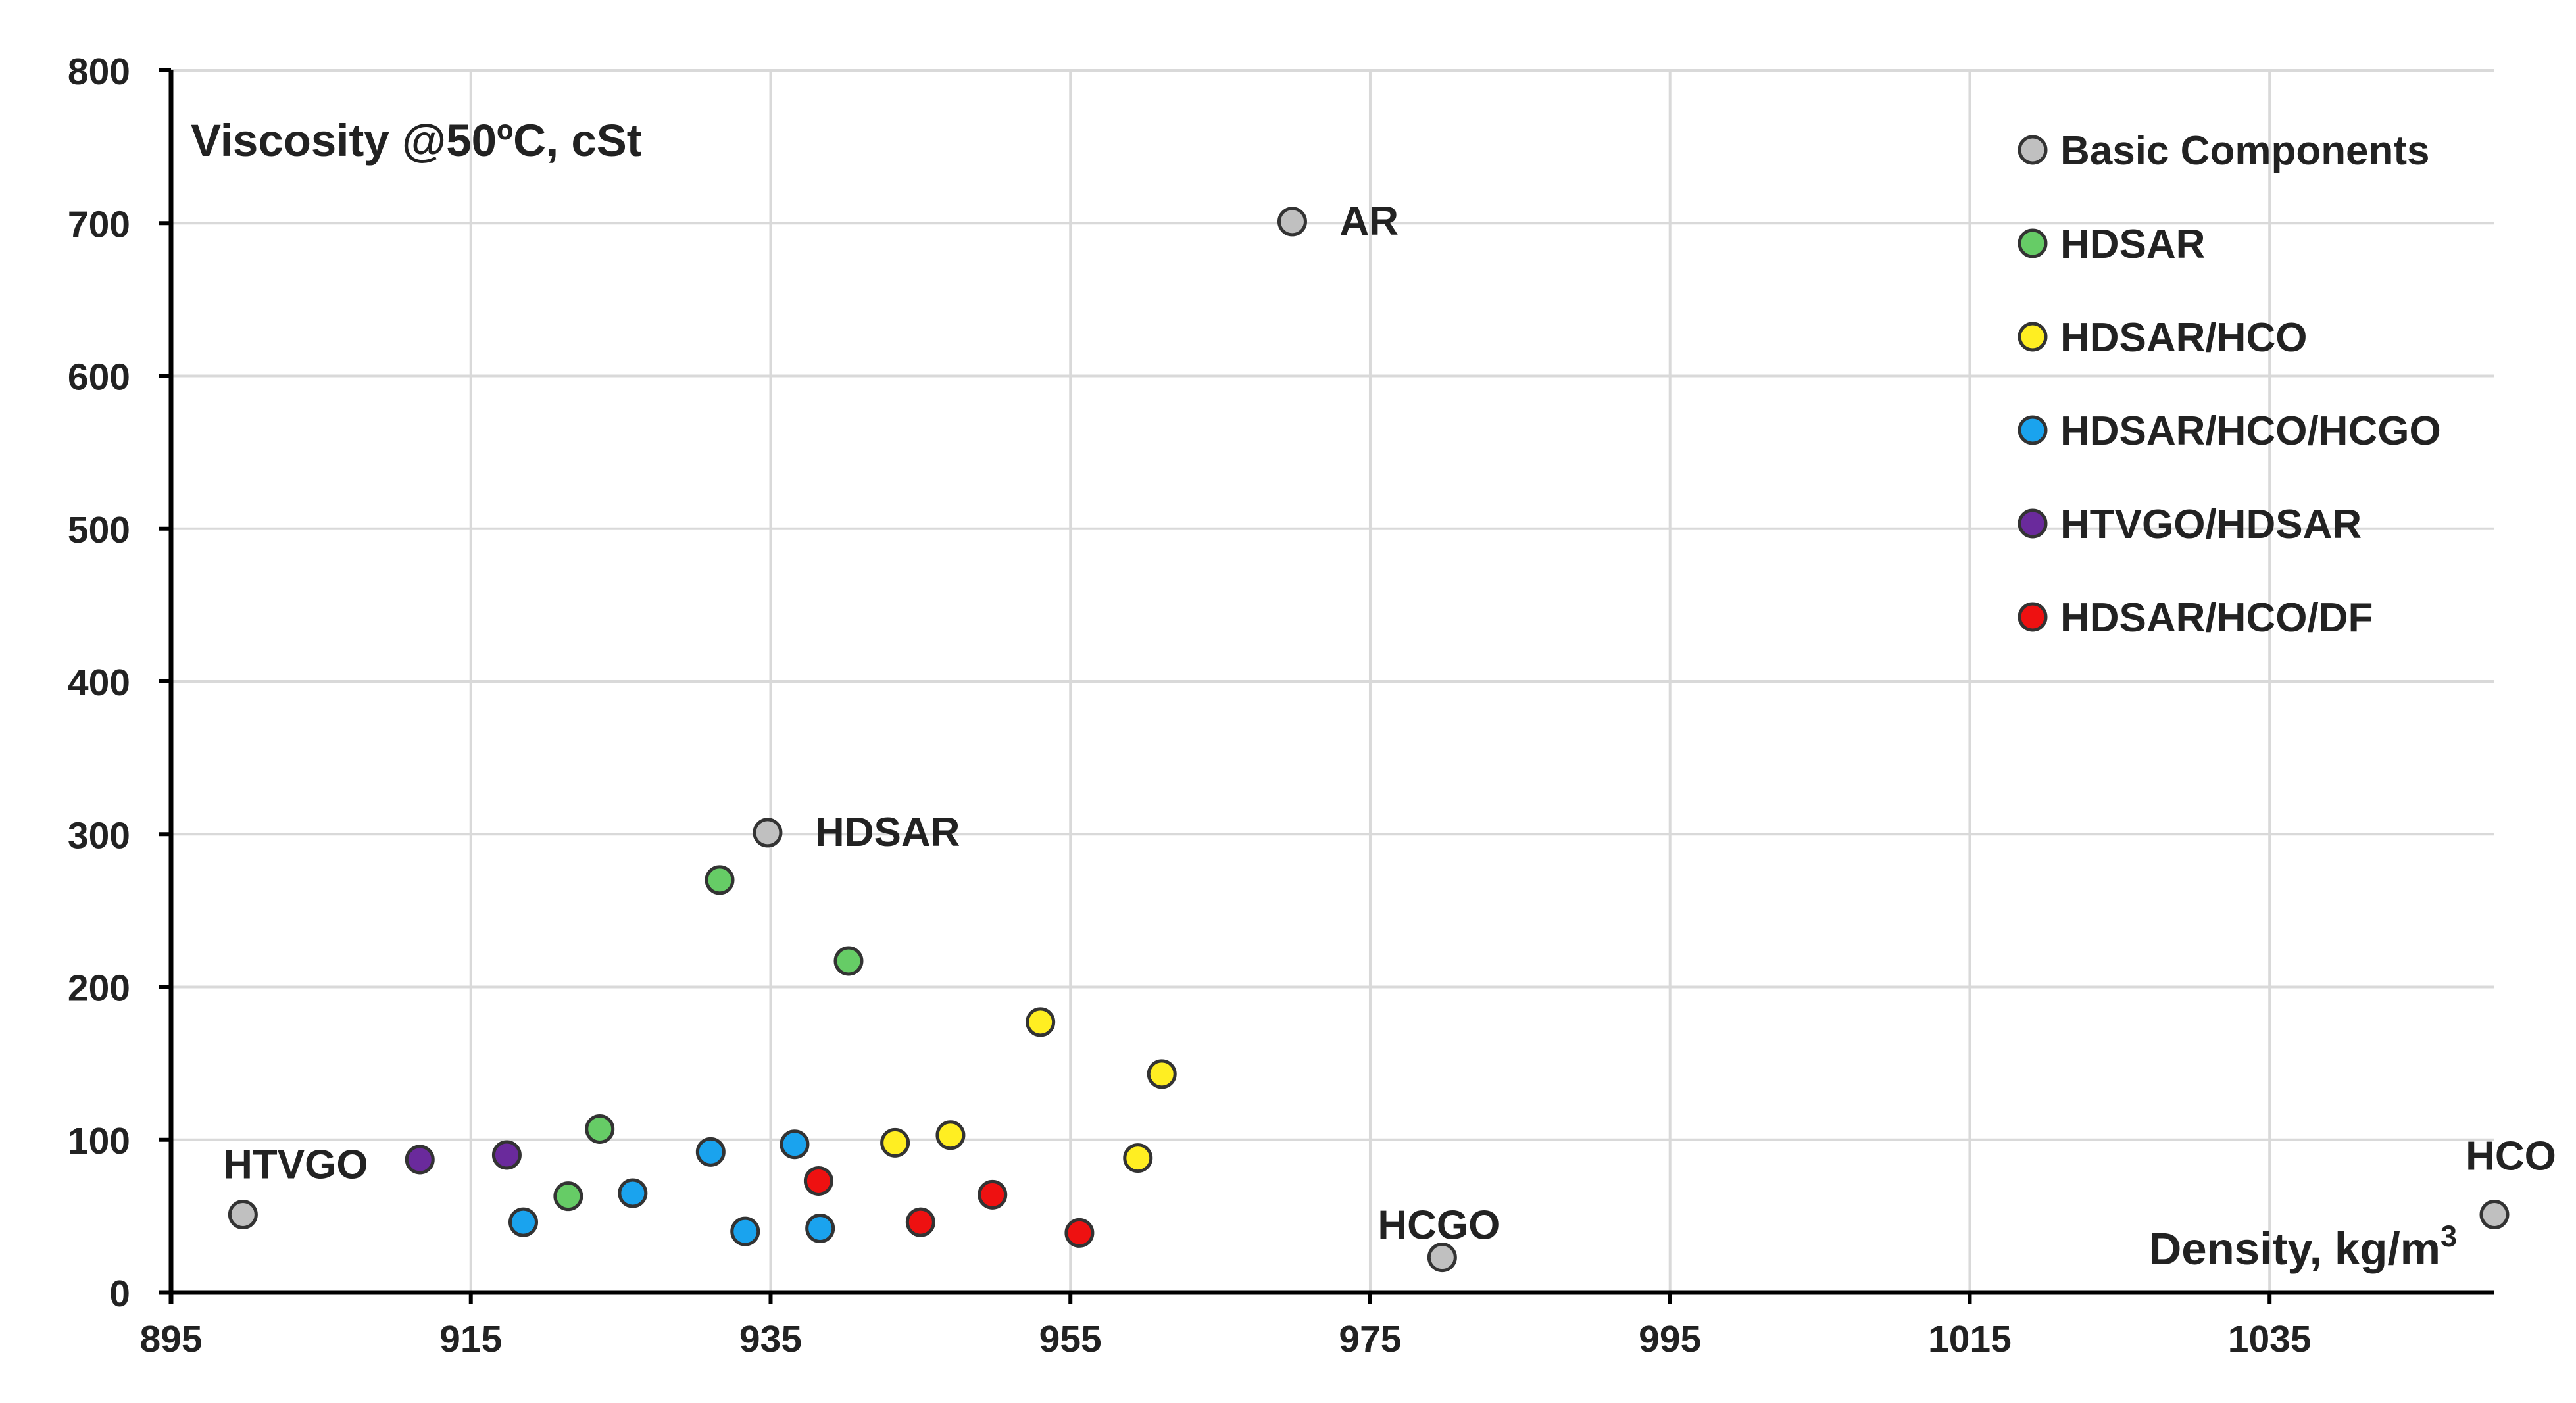 This screenshot has width=2576, height=1403. What do you see at coordinates (416, 141) in the screenshot?
I see `y-axis-label: Viscosity @50ºC, cSt` at bounding box center [416, 141].